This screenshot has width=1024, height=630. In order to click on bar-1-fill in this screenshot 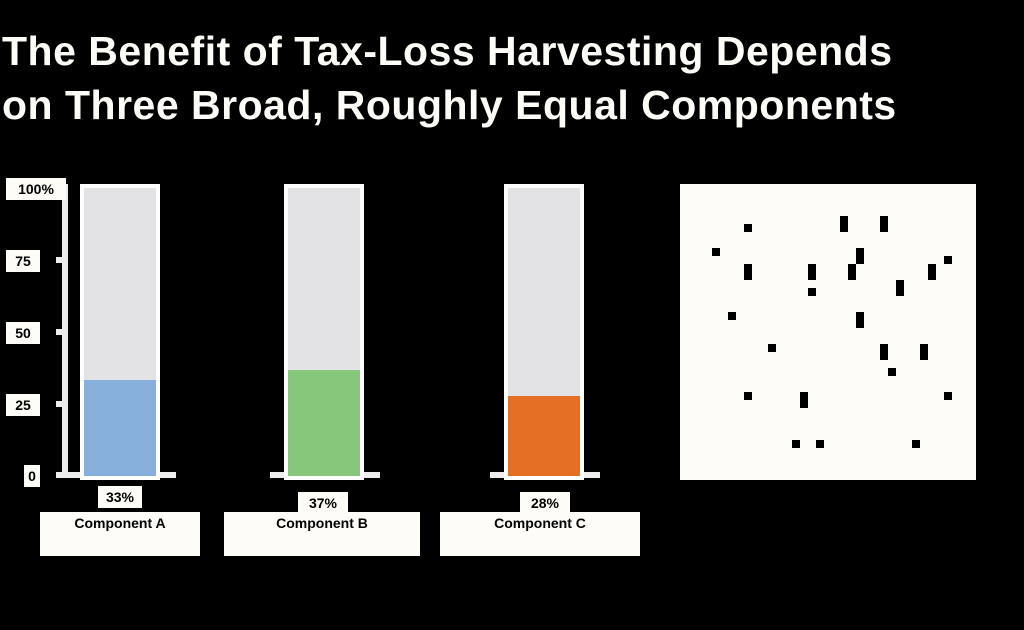, I will do `click(120, 428)`.